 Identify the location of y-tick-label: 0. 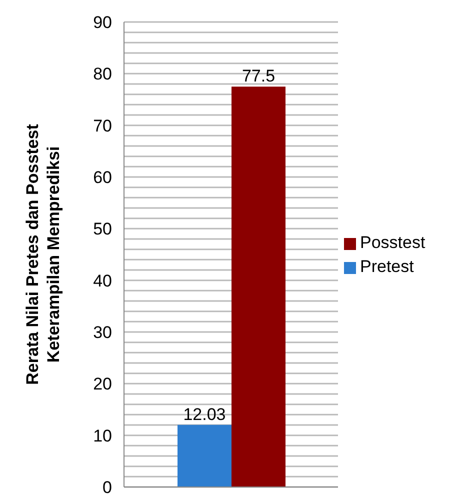
(107, 487).